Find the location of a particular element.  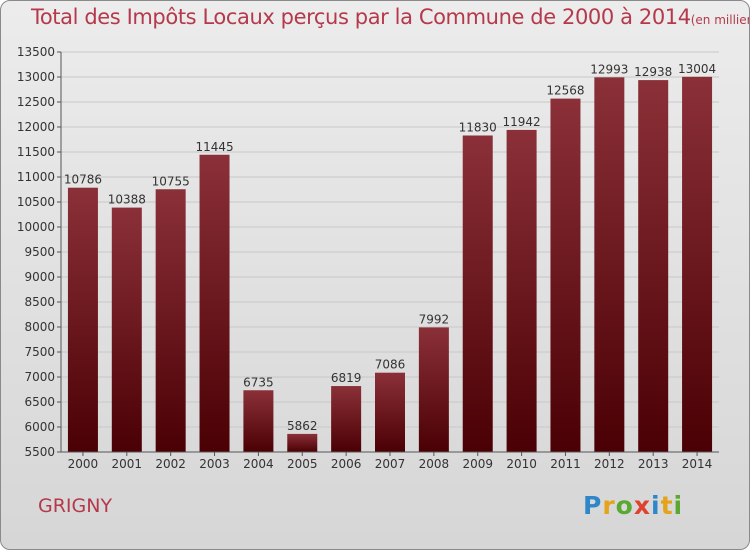

y-tick-label: 10000 is located at coordinates (36, 227).